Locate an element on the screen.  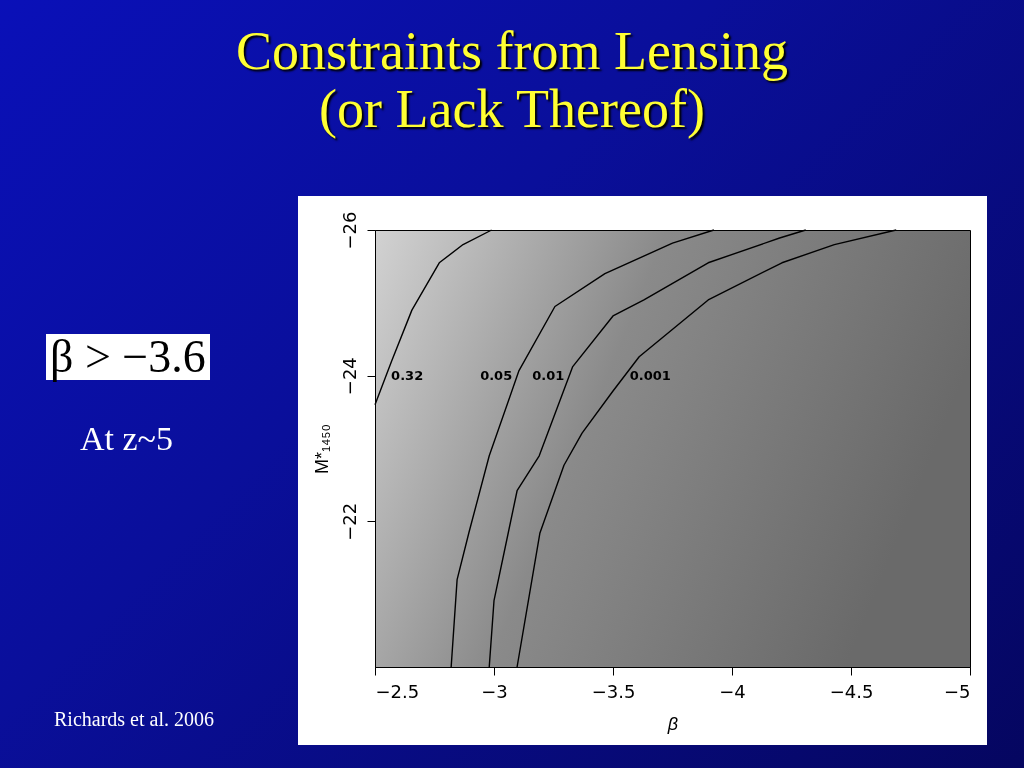
series-label: 0.05 is located at coordinates (496, 375).